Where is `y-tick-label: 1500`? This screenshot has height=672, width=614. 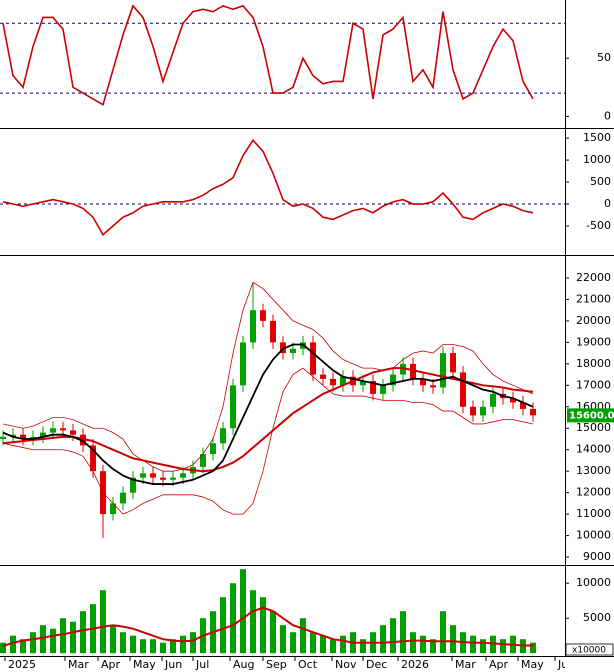 y-tick-label: 1500 is located at coordinates (597, 137).